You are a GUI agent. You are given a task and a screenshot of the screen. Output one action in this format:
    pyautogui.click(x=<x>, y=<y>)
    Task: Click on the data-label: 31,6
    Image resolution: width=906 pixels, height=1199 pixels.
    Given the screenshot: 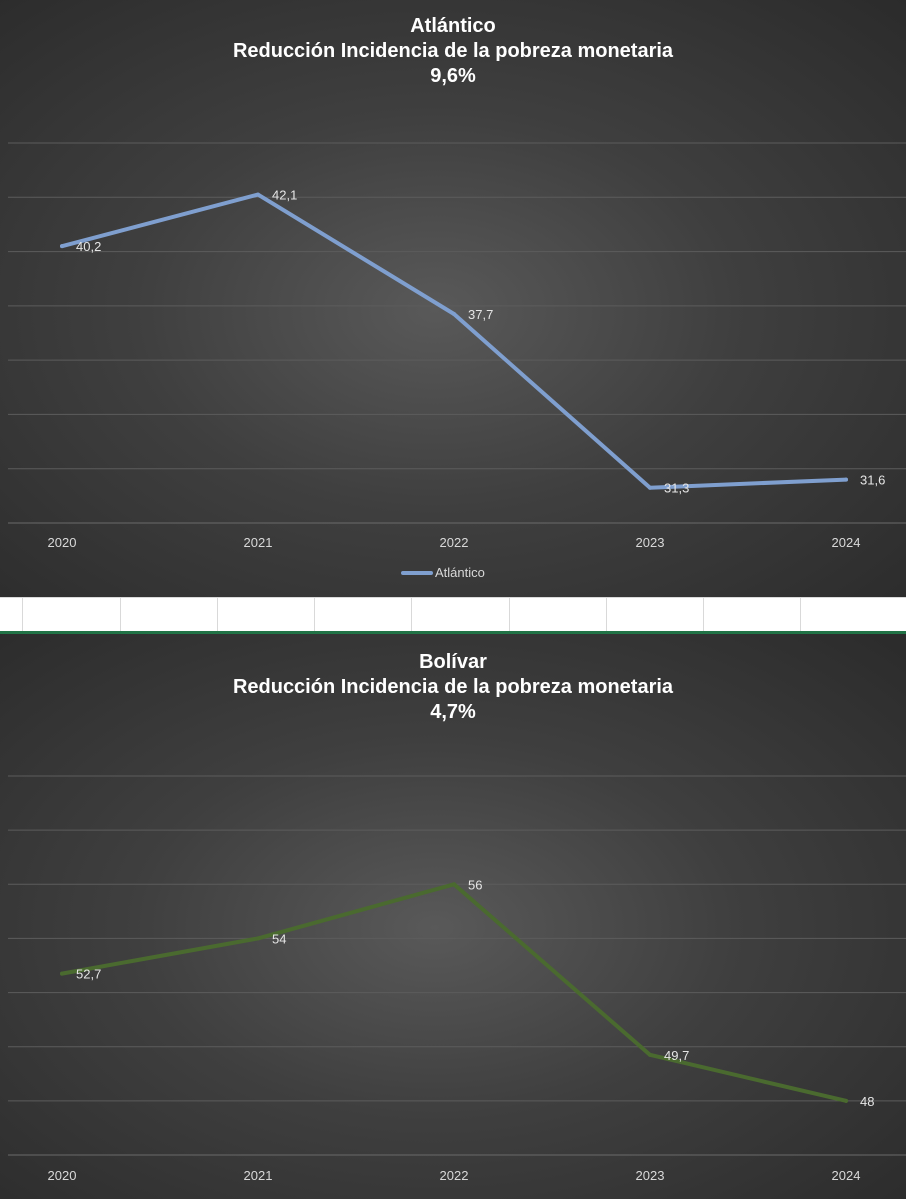 What is the action you would take?
    pyautogui.click(x=872, y=480)
    